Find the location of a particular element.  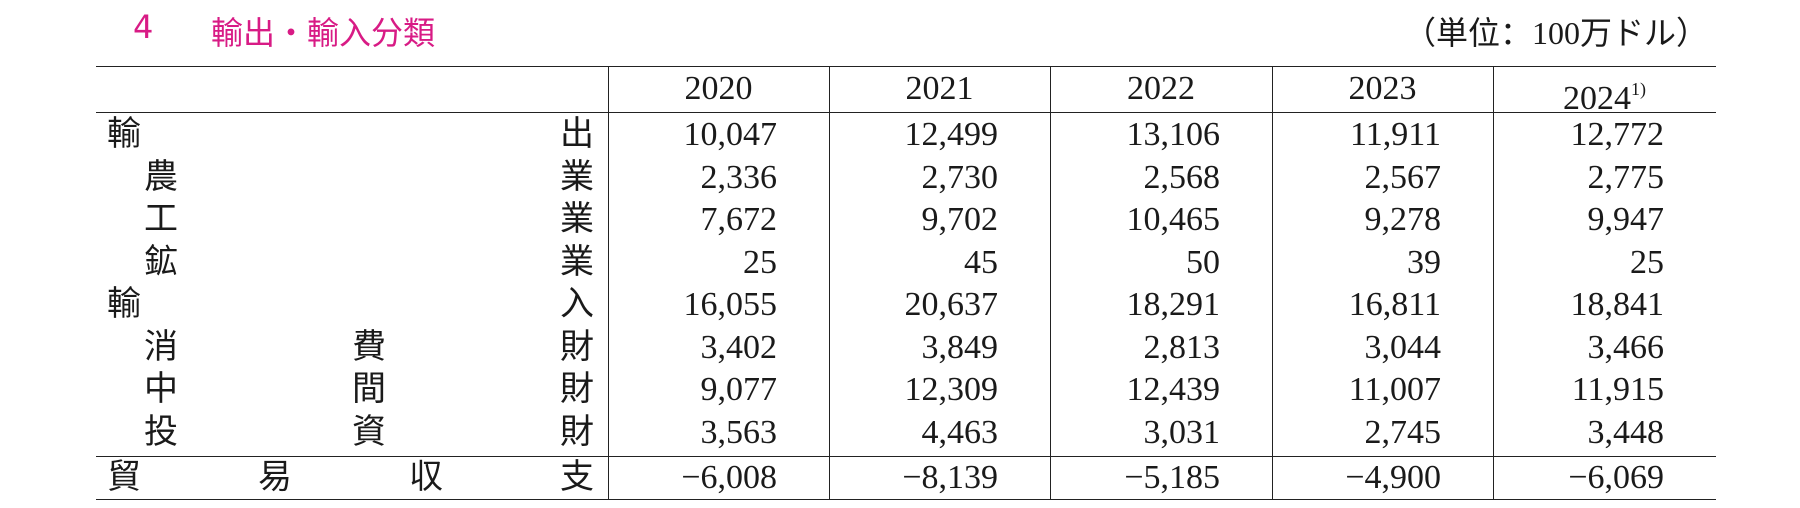

label-char: 資 is located at coordinates (369, 432).